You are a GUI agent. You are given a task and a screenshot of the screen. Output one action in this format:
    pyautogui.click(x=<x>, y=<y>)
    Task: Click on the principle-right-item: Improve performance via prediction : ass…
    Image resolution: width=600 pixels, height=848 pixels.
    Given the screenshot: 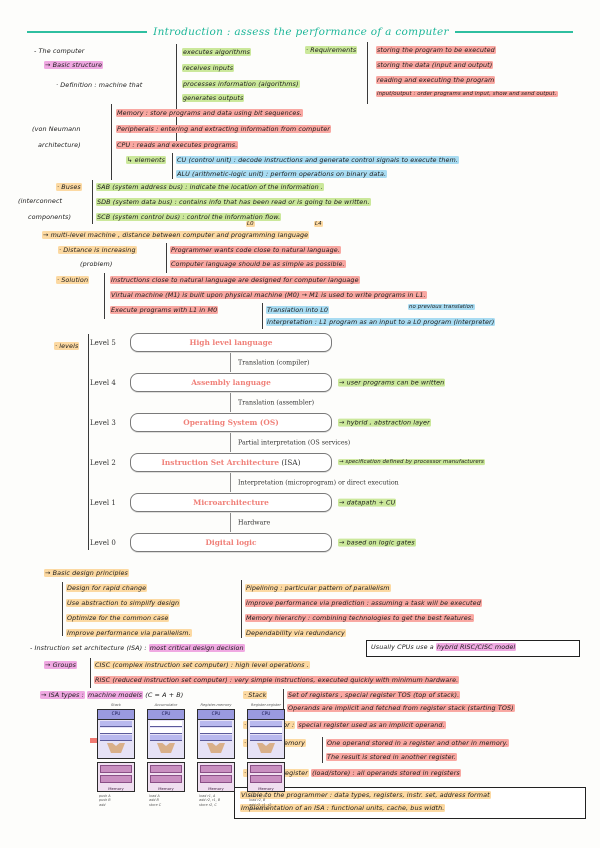 What is the action you would take?
    pyautogui.click(x=363, y=603)
    